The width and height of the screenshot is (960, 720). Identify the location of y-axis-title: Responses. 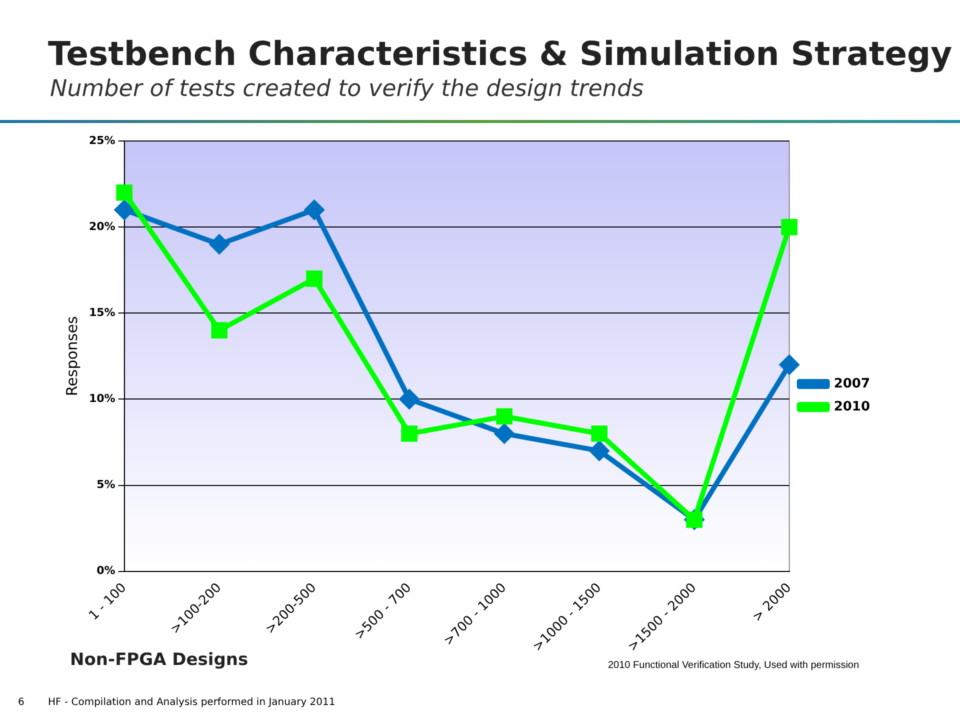
(71, 356).